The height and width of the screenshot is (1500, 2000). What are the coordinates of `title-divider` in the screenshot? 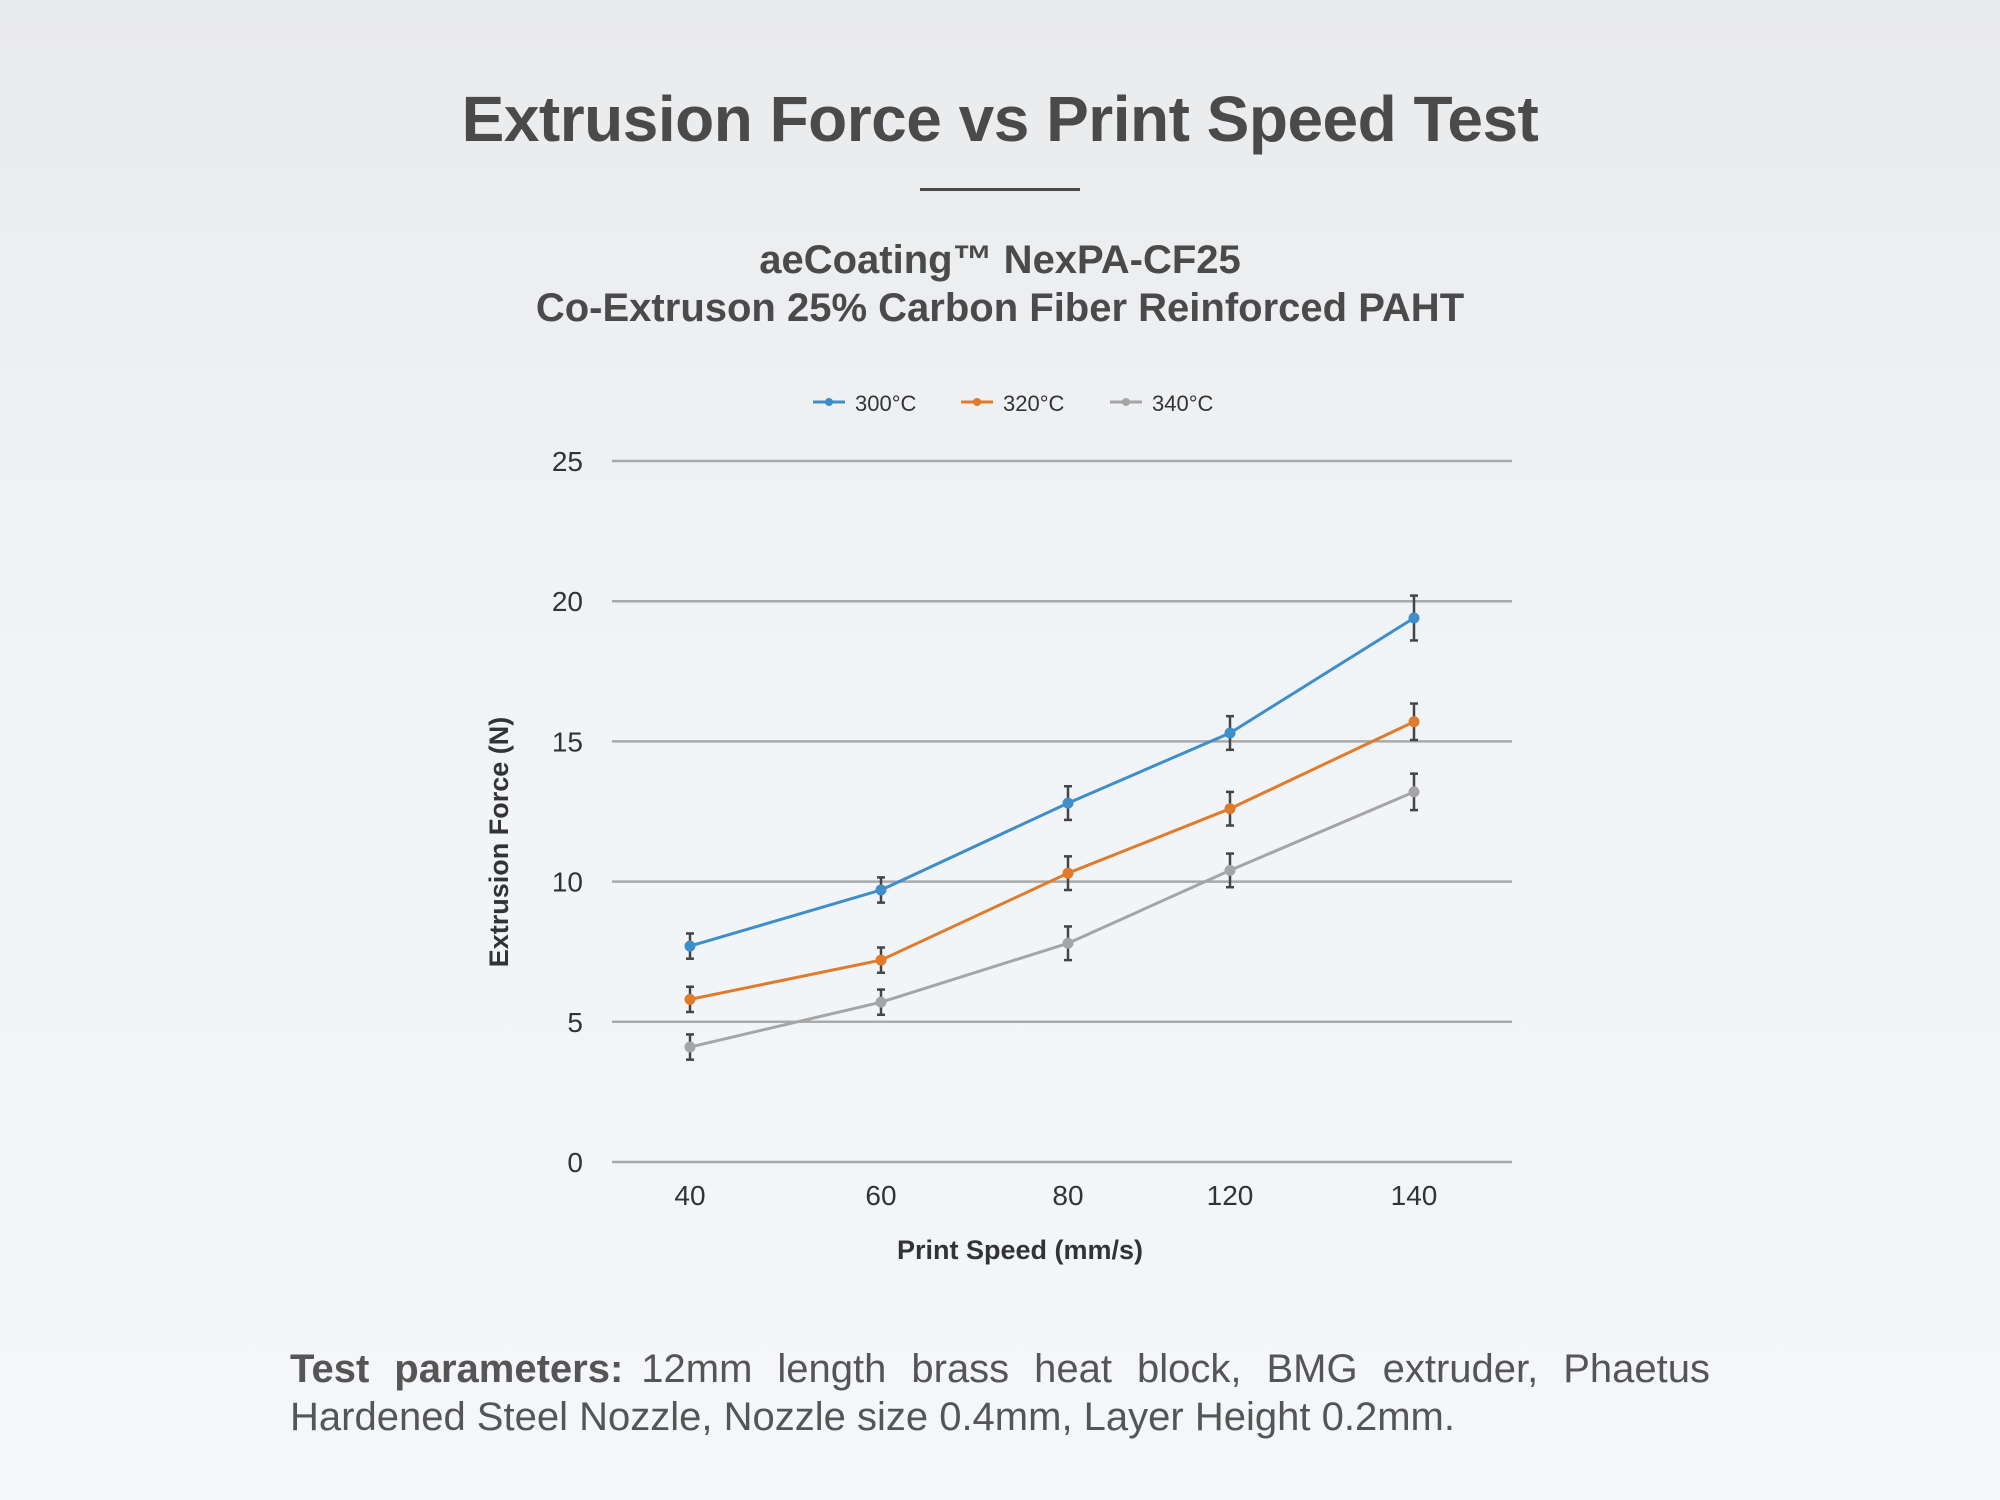 It's located at (1000, 189).